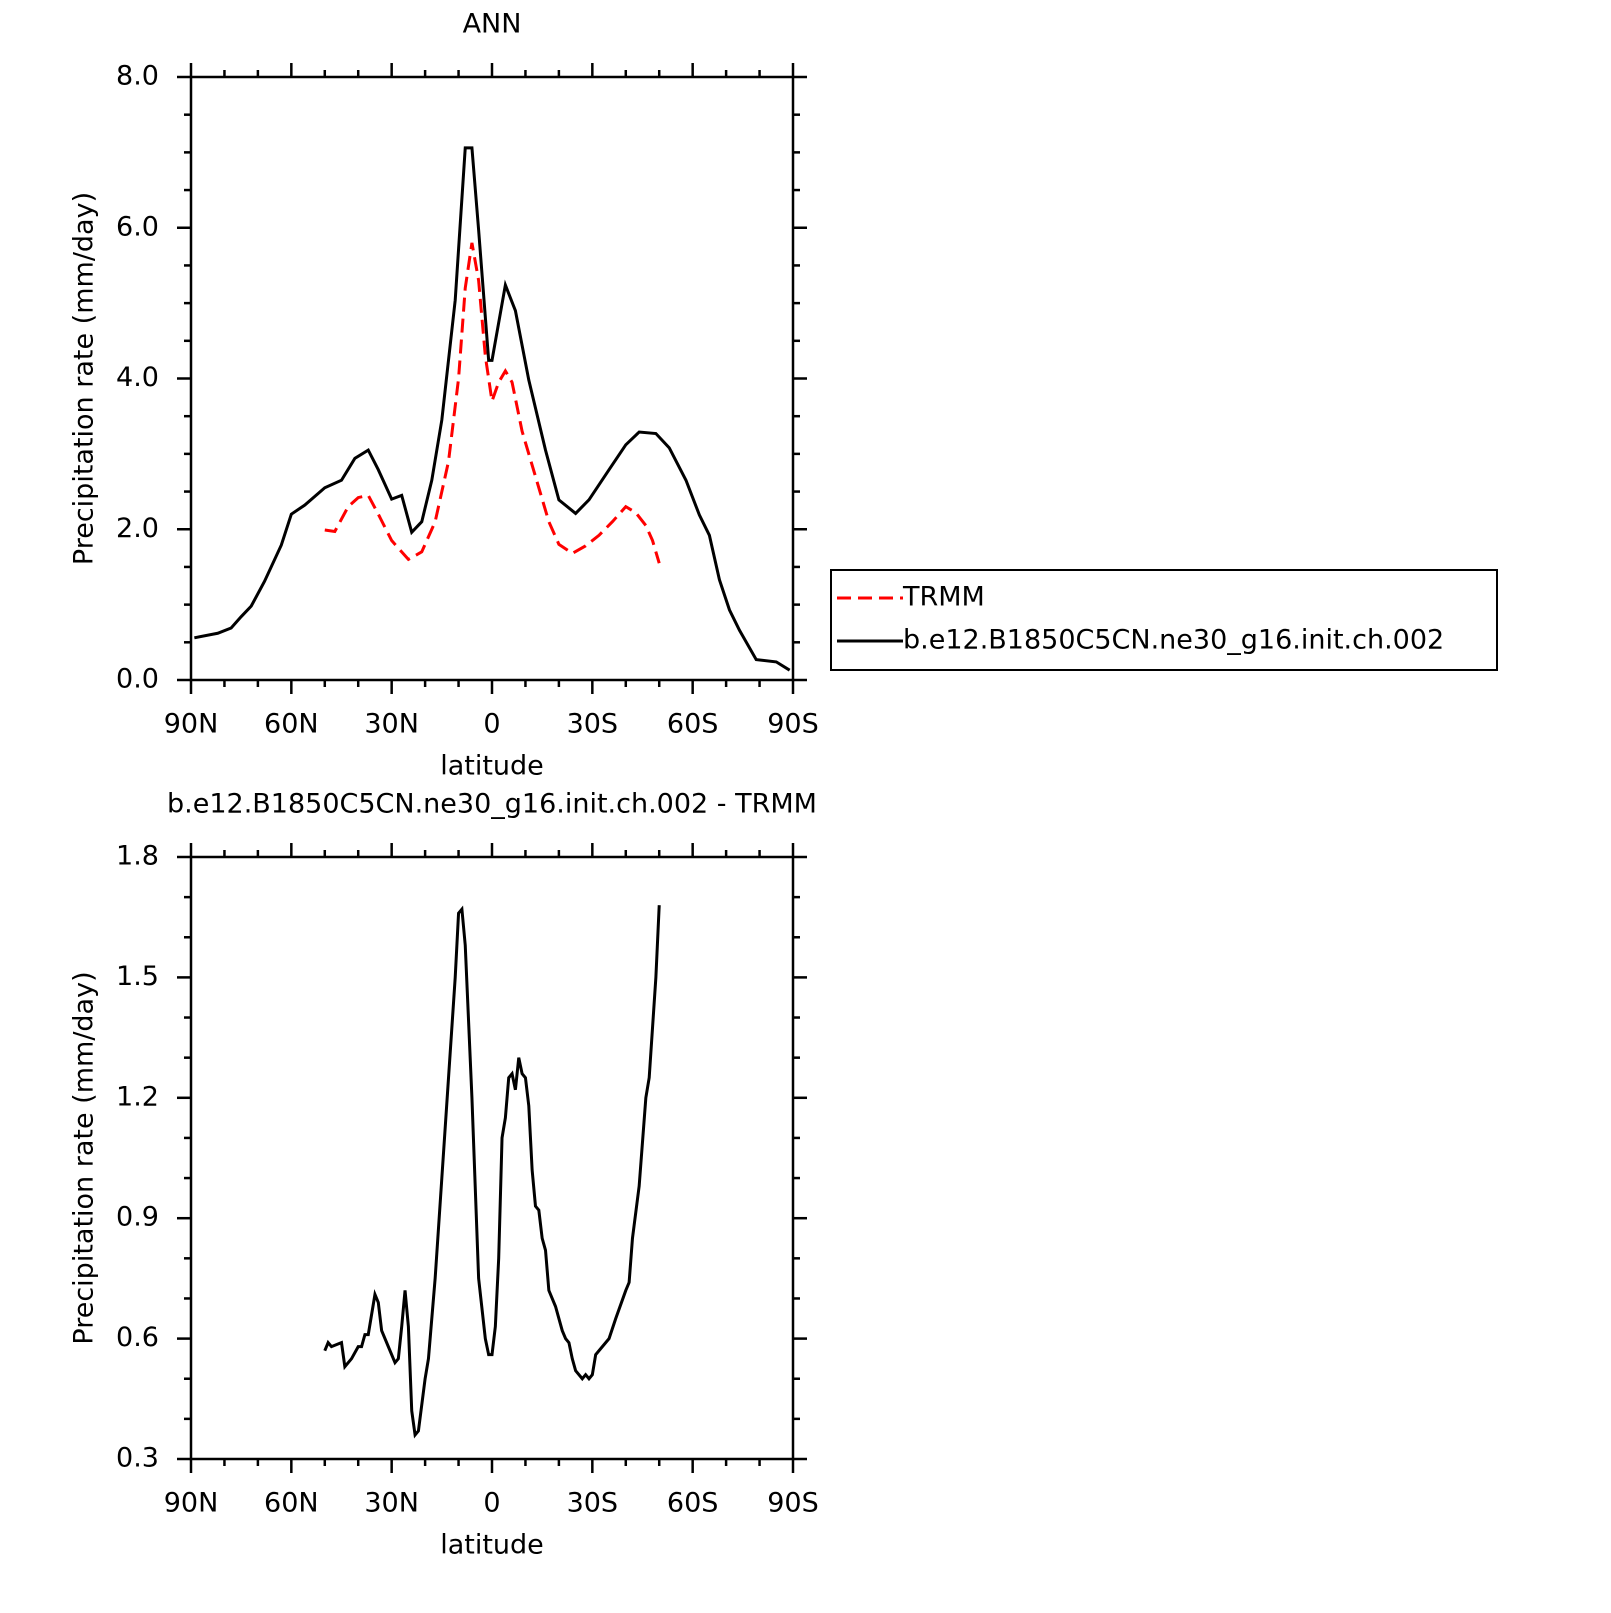 The image size is (1611, 1613). Describe the element at coordinates (137, 1458) in the screenshot. I see `y-tick-label: 0.3` at that location.